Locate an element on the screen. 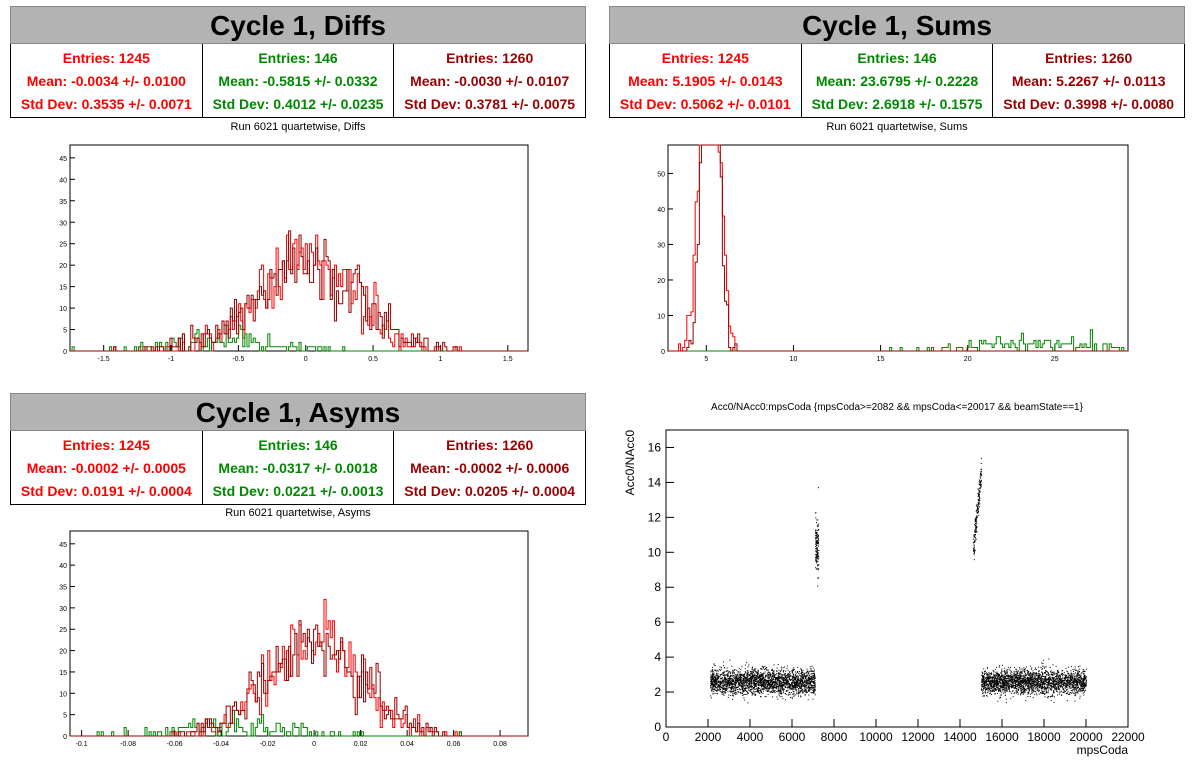  sums-subtitle: Run 6021 quartetwise, Sums is located at coordinates (897, 127).